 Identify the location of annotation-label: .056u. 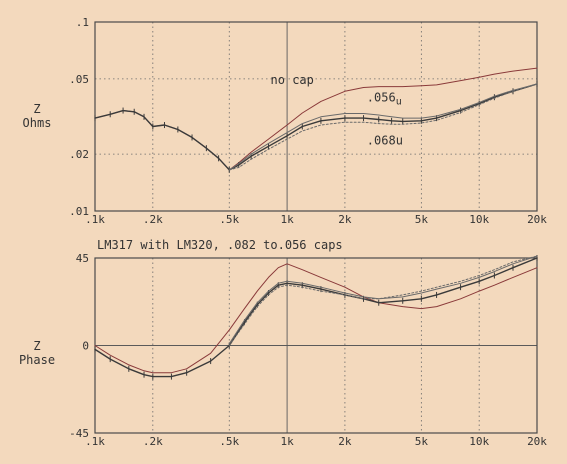
(384, 98).